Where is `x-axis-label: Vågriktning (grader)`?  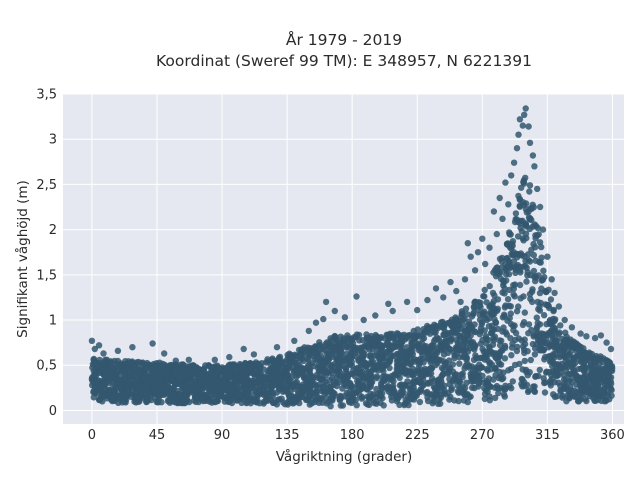 x-axis-label: Vågriktning (grader) is located at coordinates (344, 456).